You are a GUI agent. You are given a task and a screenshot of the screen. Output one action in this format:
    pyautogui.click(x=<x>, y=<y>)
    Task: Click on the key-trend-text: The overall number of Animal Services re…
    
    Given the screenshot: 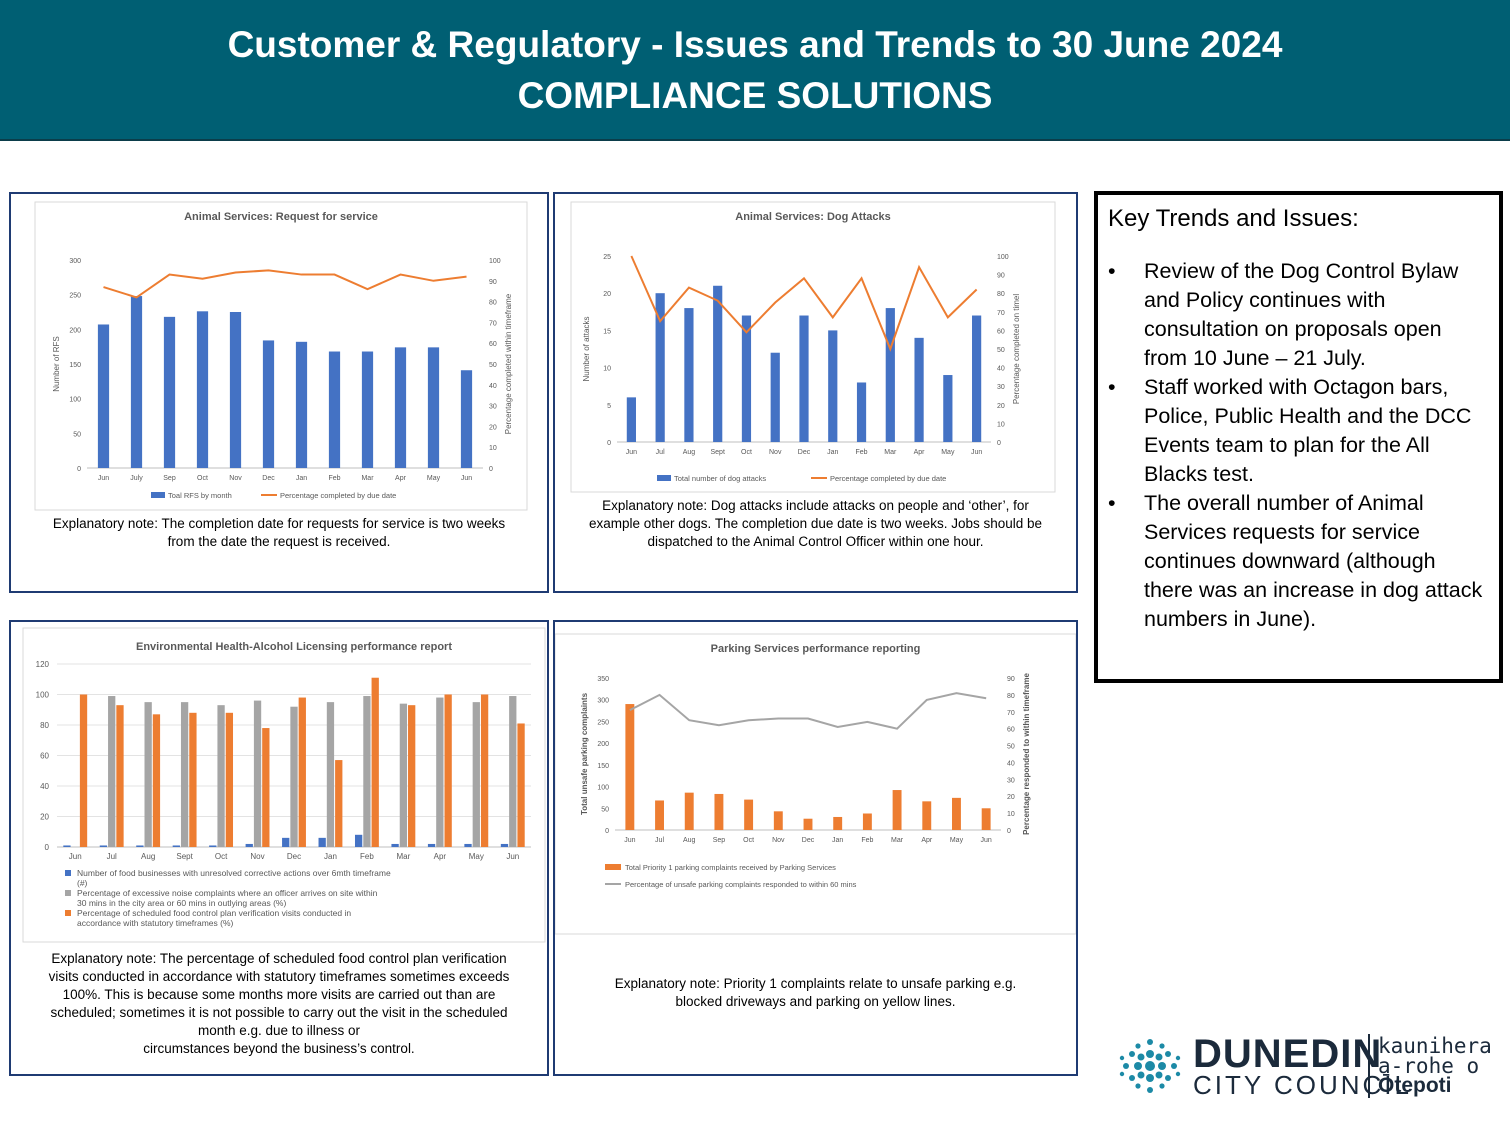 What is the action you would take?
    pyautogui.click(x=1313, y=561)
    